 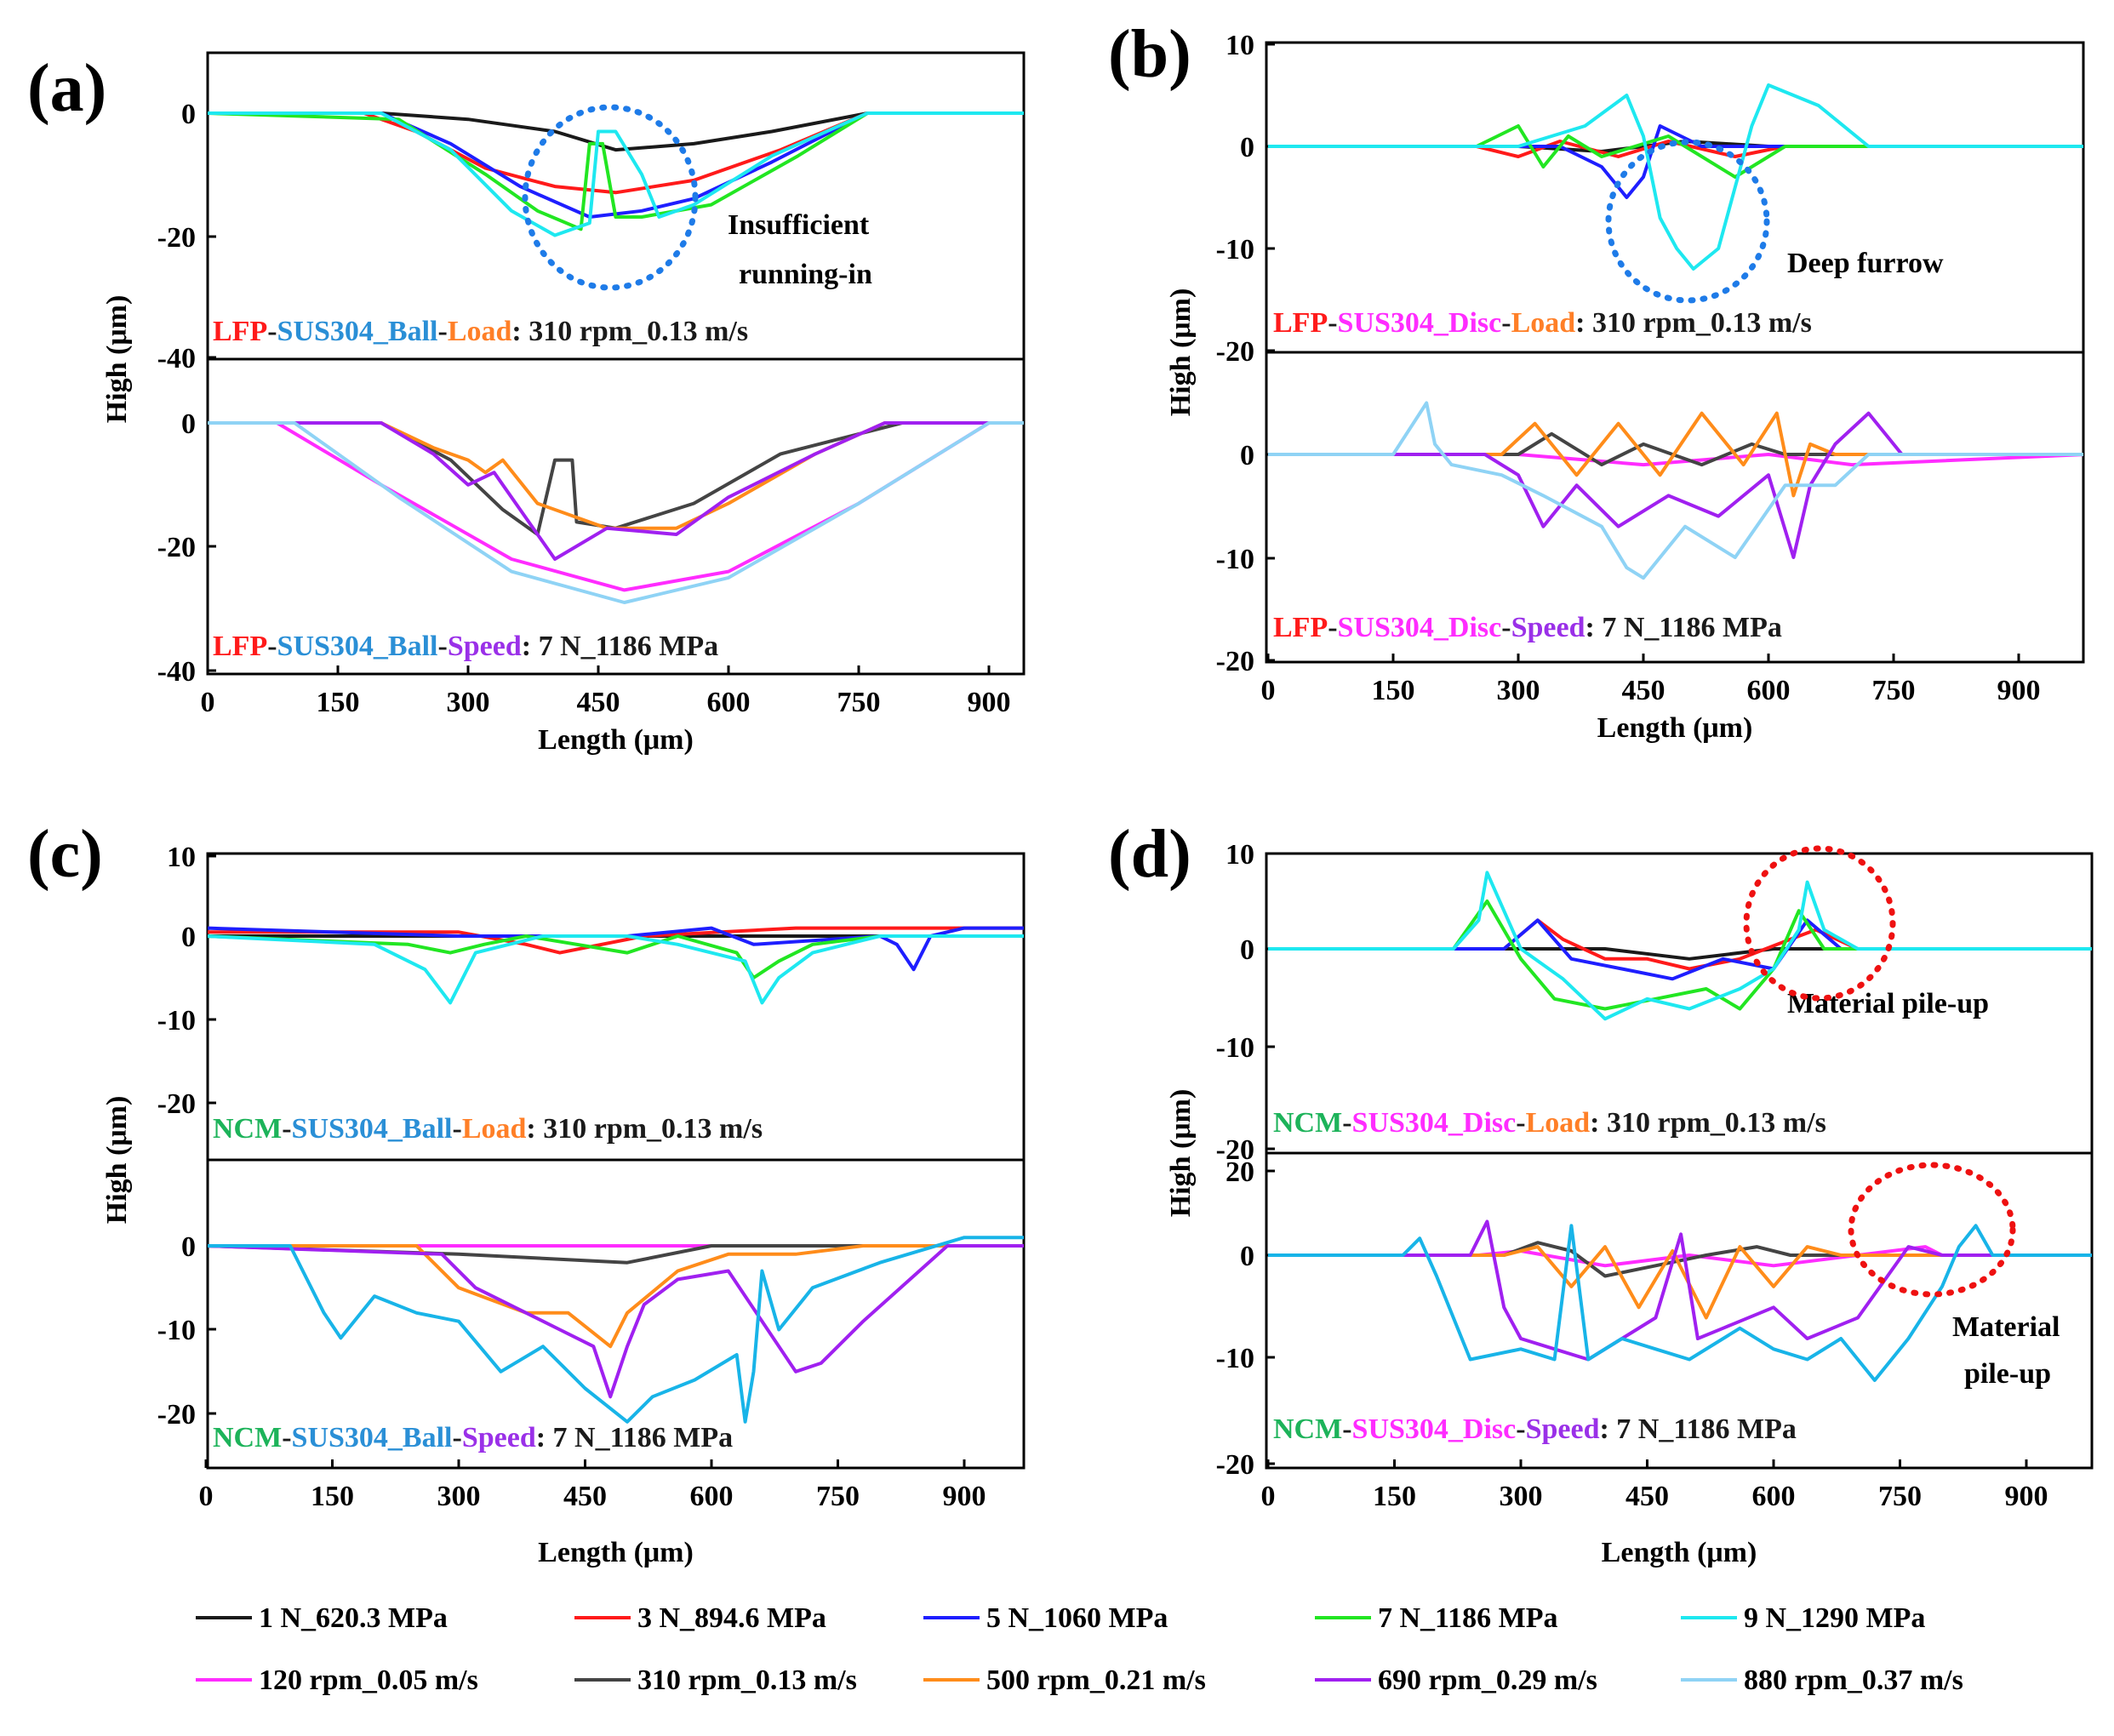 I want to click on series-line-310-rpm-0-13-m-s, so click(x=616, y=478).